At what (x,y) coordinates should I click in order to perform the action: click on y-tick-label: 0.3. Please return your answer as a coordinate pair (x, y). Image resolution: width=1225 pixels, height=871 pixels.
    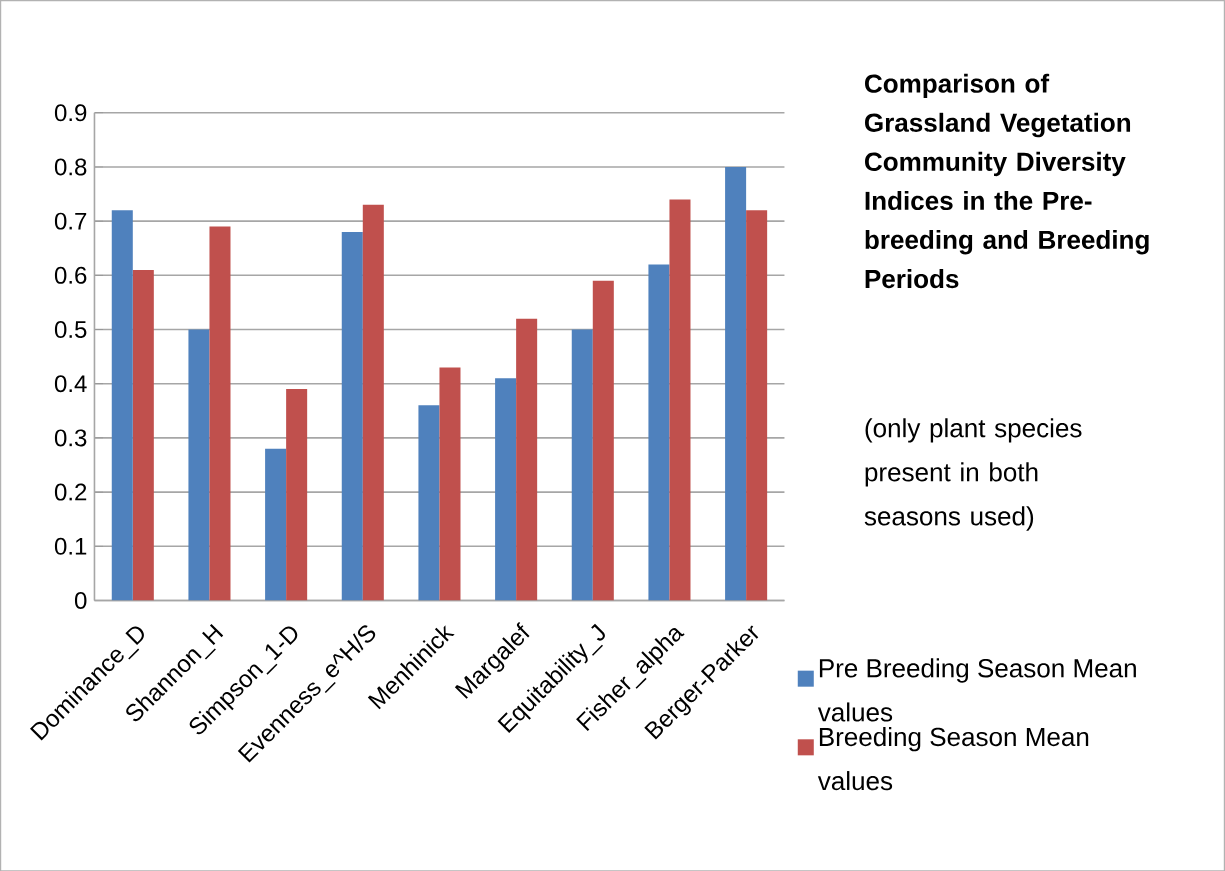
    Looking at the image, I should click on (70, 438).